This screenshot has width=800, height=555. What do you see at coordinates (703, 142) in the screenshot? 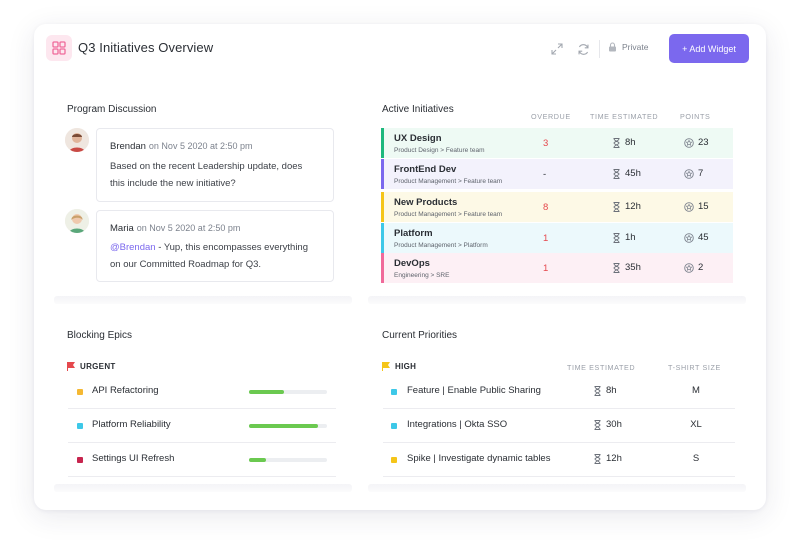
I see `points-value: 23` at bounding box center [703, 142].